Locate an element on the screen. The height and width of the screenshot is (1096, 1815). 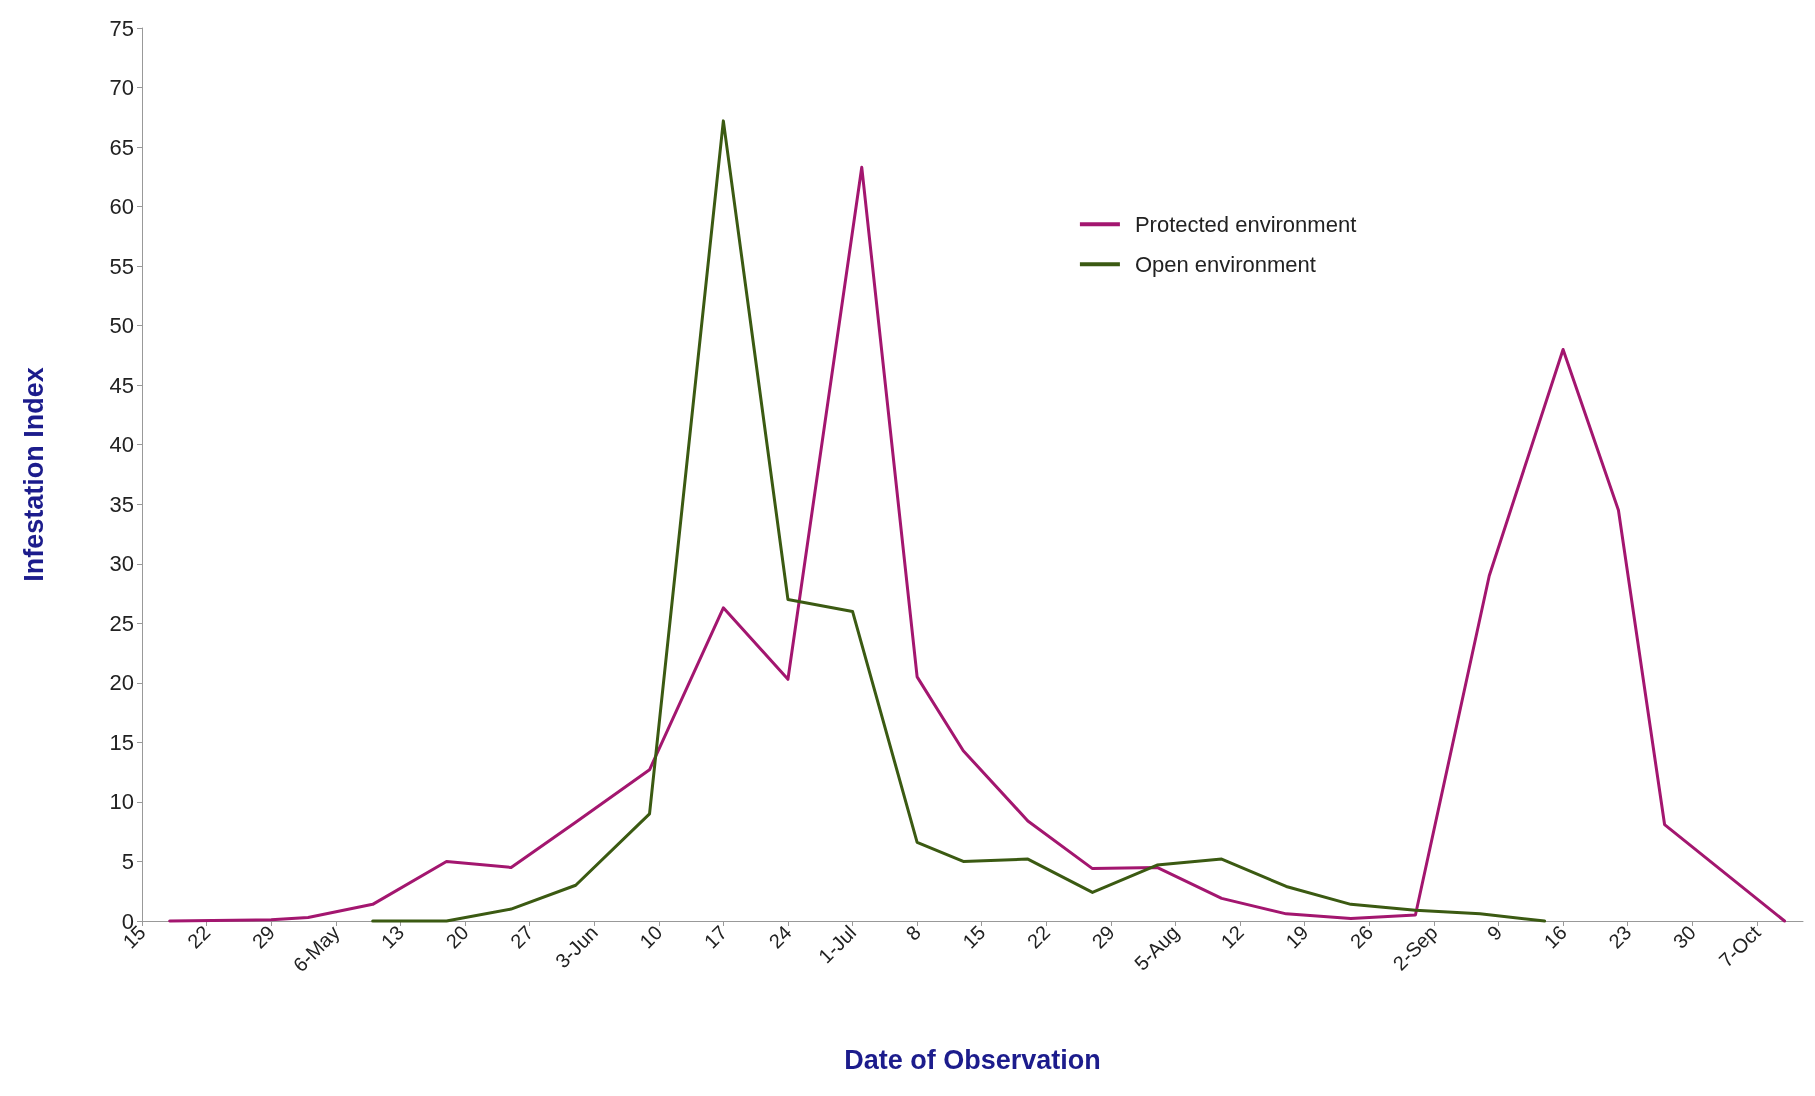
legend-label: Protected environment is located at coordinates (1245, 224).